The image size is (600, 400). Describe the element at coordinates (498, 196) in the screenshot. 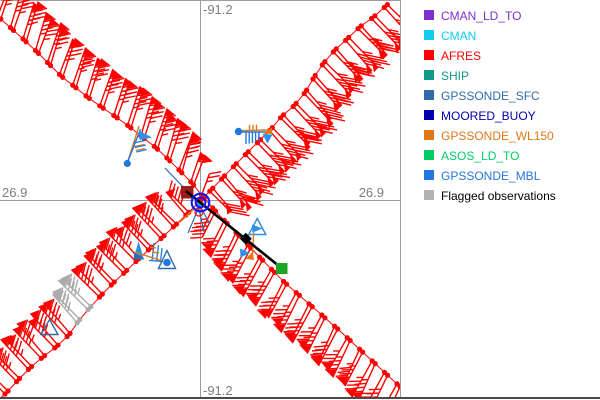

I see `svg-text: Flagged observations` at that location.